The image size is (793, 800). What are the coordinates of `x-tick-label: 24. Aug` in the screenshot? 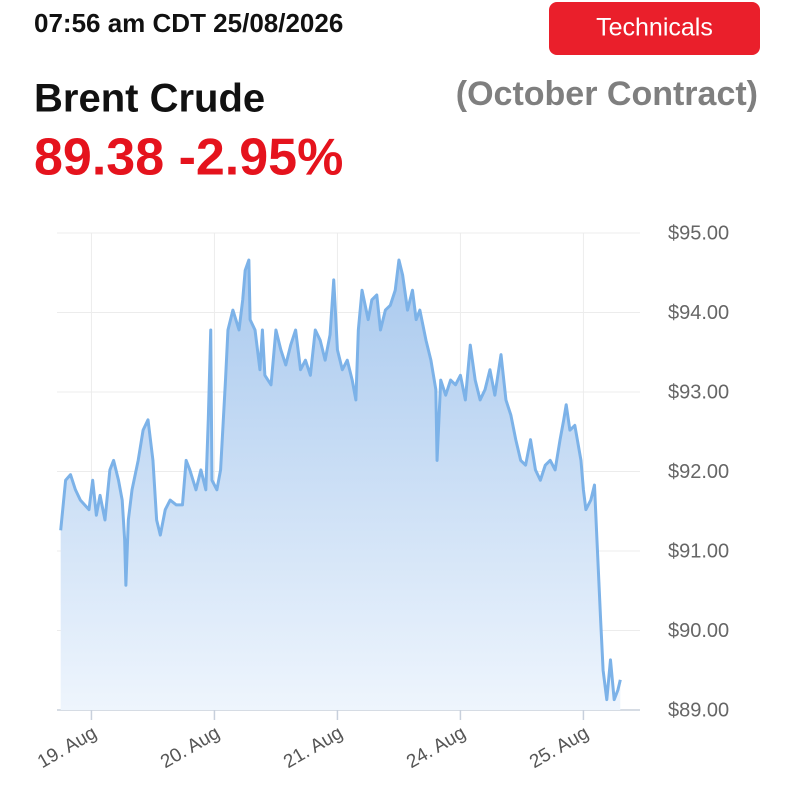 It's located at (436, 747).